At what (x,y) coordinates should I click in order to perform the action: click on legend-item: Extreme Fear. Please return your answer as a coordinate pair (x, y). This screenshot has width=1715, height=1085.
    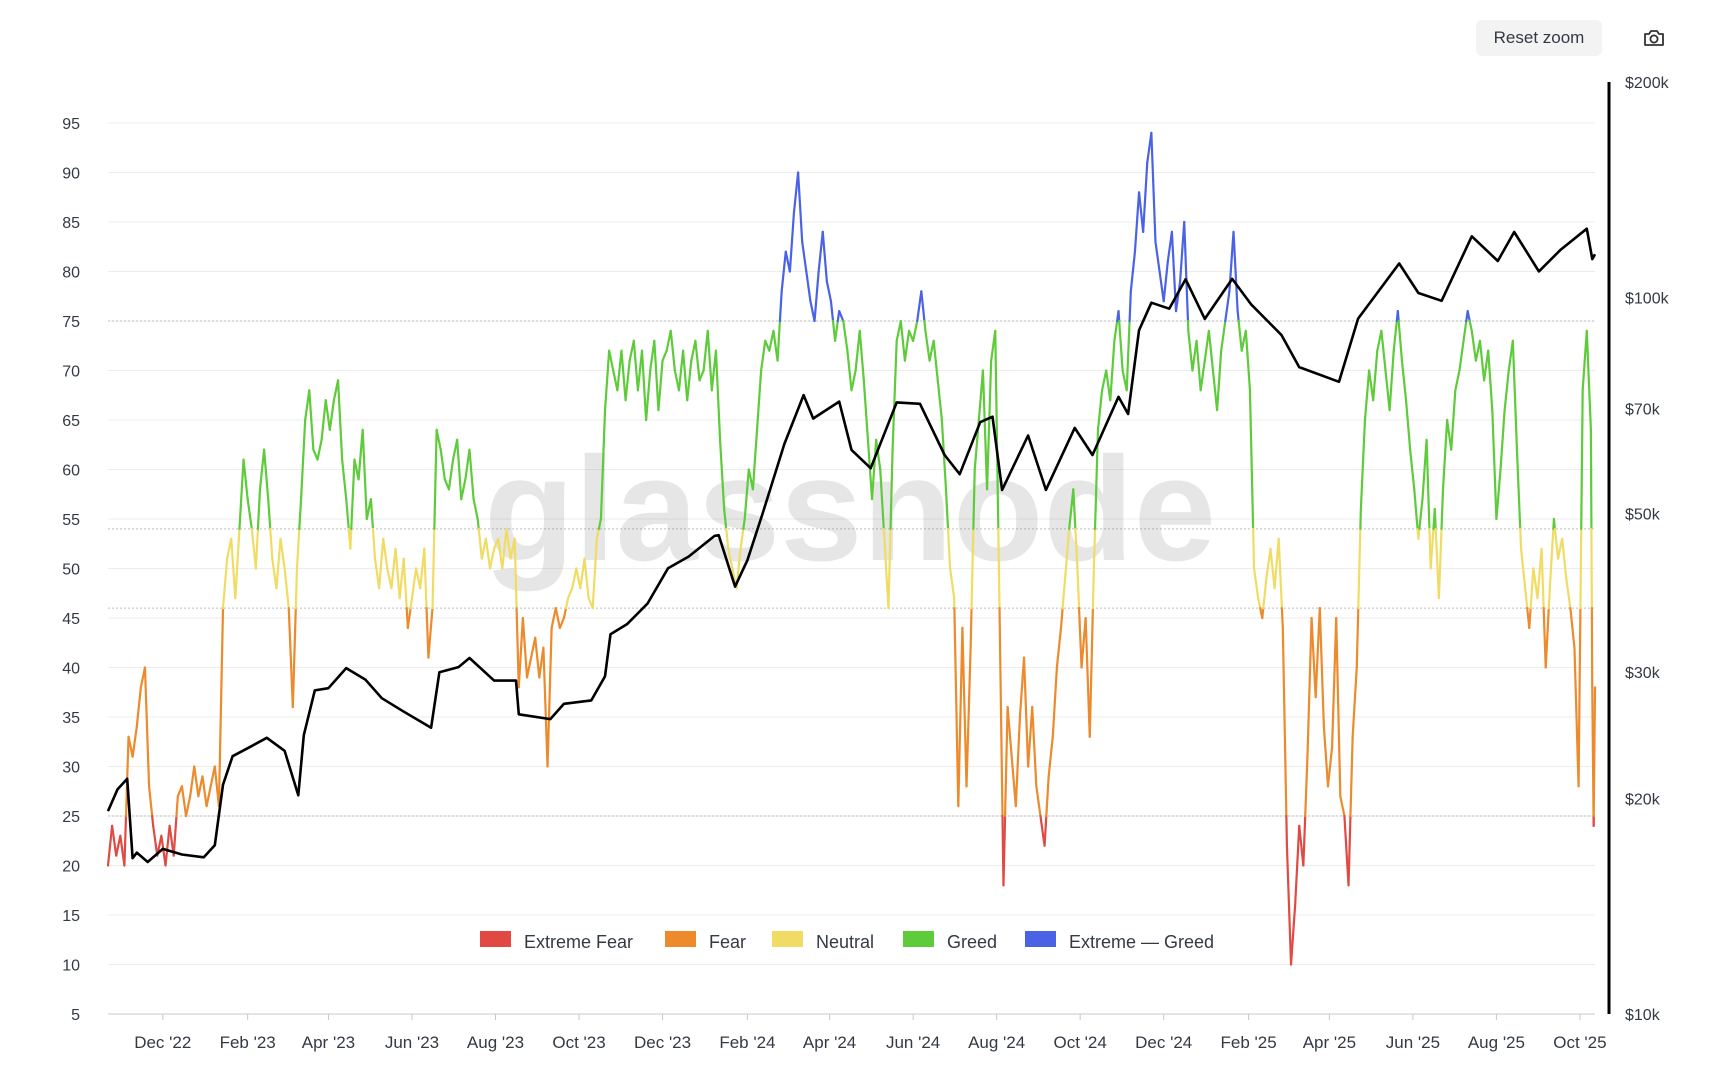
    Looking at the image, I should click on (556, 941).